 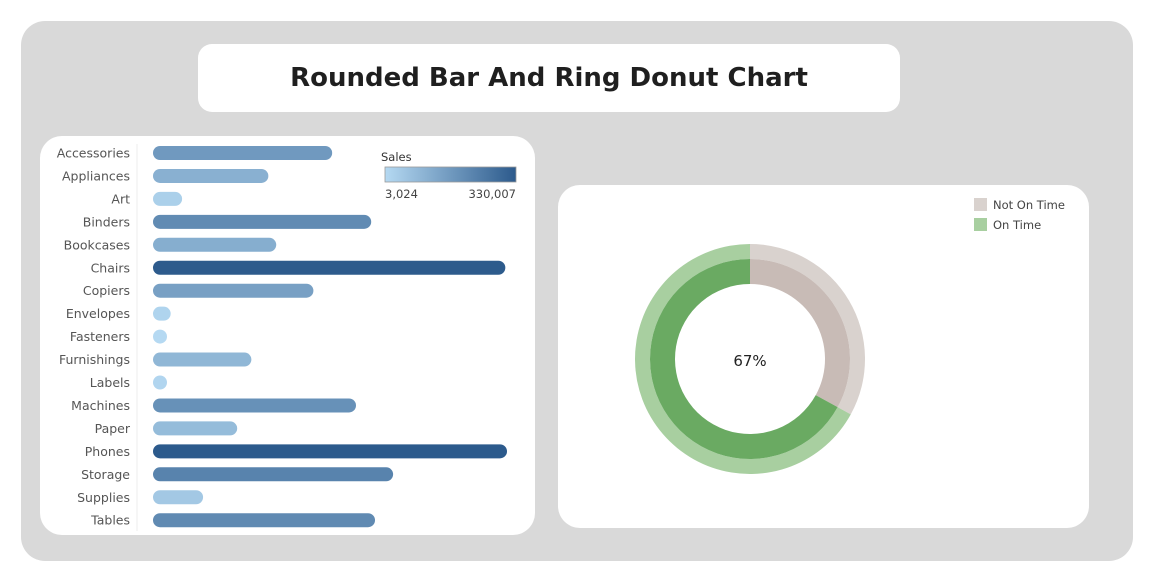 What do you see at coordinates (195, 428) in the screenshot?
I see `bar-paper` at bounding box center [195, 428].